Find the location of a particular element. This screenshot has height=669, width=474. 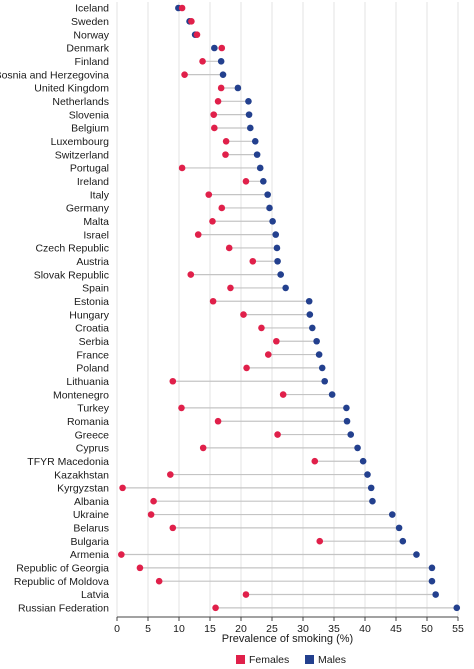

country-label: Armenia is located at coordinates (89, 555).